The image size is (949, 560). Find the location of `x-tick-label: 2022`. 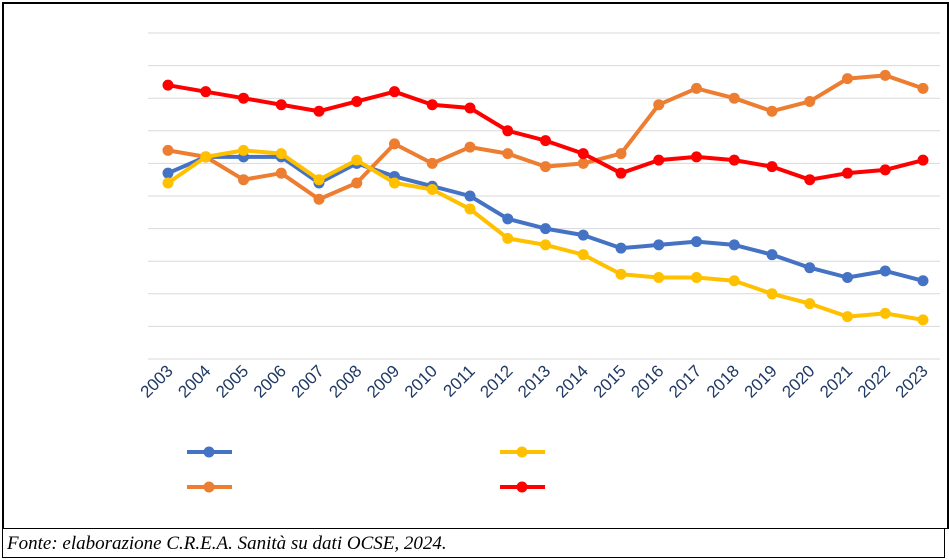

x-tick-label: 2022 is located at coordinates (874, 381).